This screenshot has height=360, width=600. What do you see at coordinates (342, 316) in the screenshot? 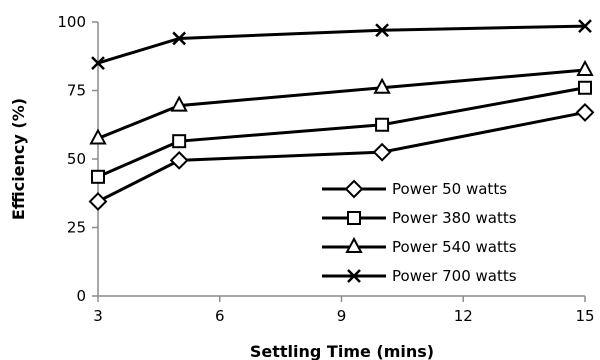
I see `x-tick-label: 9` at bounding box center [342, 316].